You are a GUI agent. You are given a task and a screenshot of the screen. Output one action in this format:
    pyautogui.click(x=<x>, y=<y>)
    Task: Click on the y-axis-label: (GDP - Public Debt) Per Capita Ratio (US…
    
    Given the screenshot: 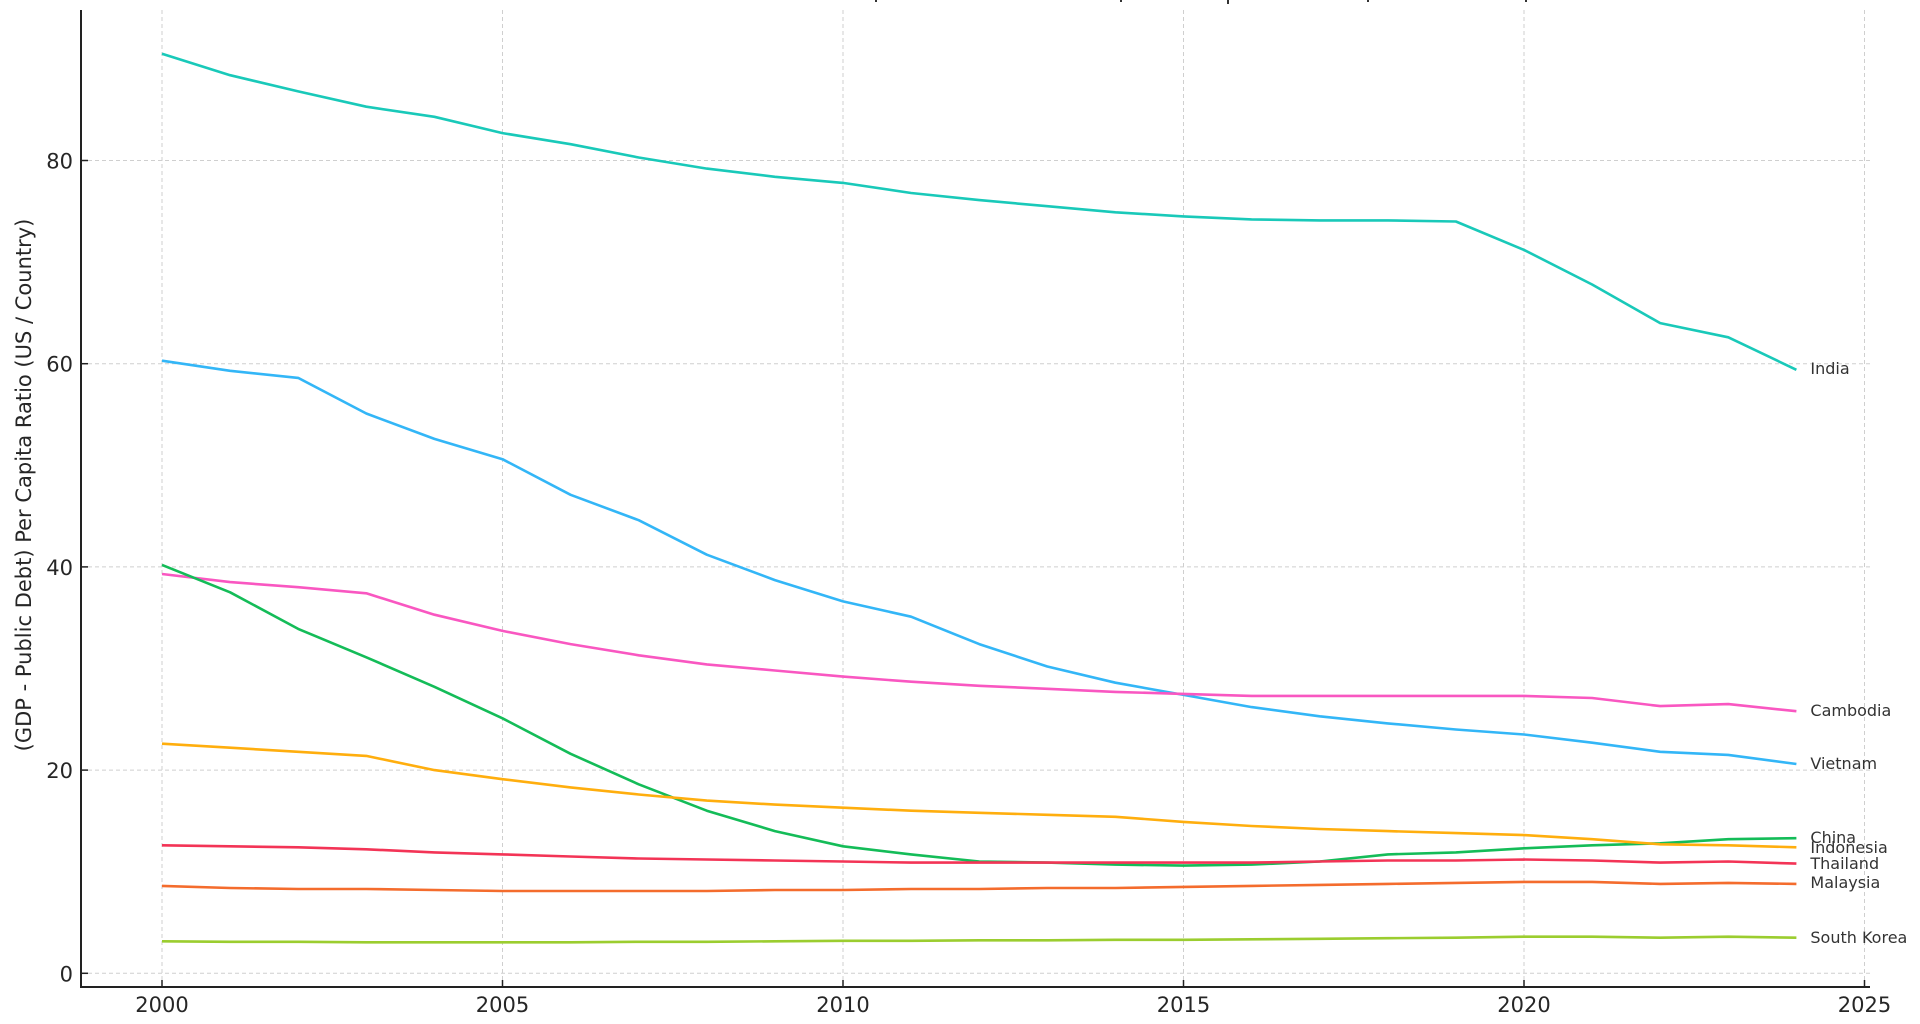 What is the action you would take?
    pyautogui.click(x=24, y=485)
    